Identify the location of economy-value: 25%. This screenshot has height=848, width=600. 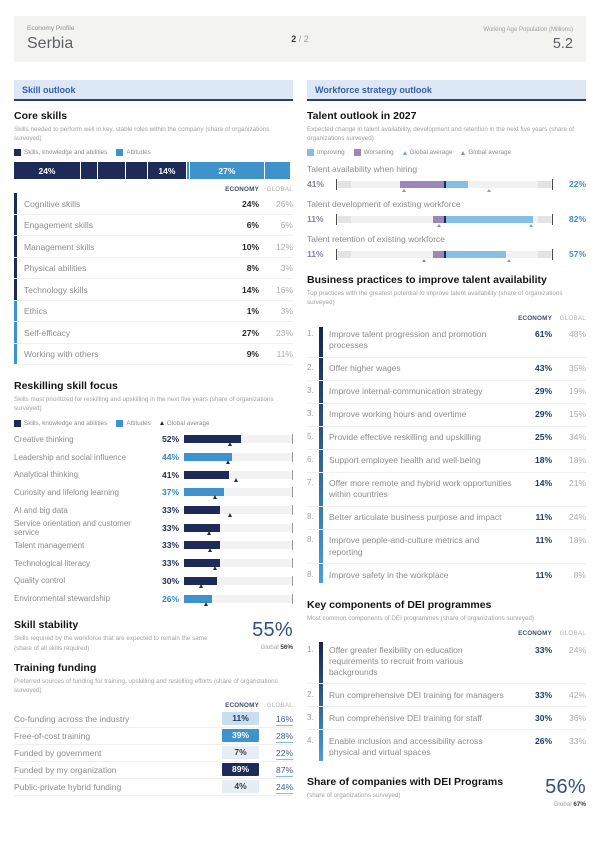
(543, 437).